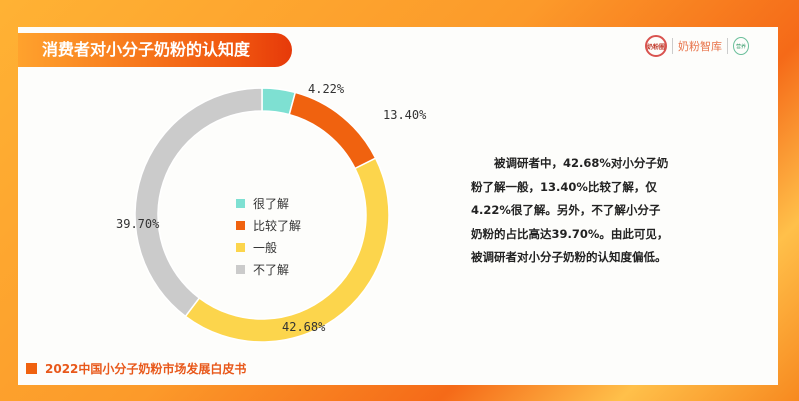 The height and width of the screenshot is (401, 799). What do you see at coordinates (268, 203) in the screenshot?
I see `legend-item: 很了解` at bounding box center [268, 203].